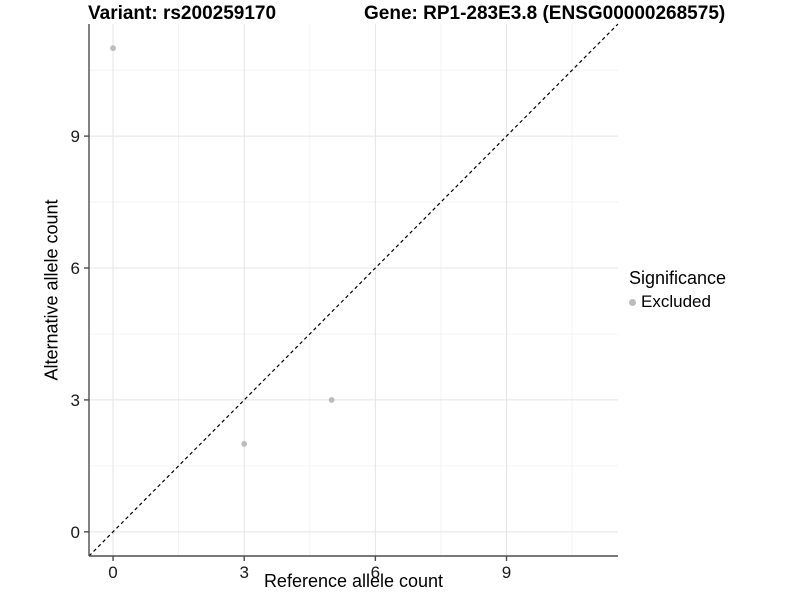  I want to click on x-tick-label: 9, so click(506, 572).